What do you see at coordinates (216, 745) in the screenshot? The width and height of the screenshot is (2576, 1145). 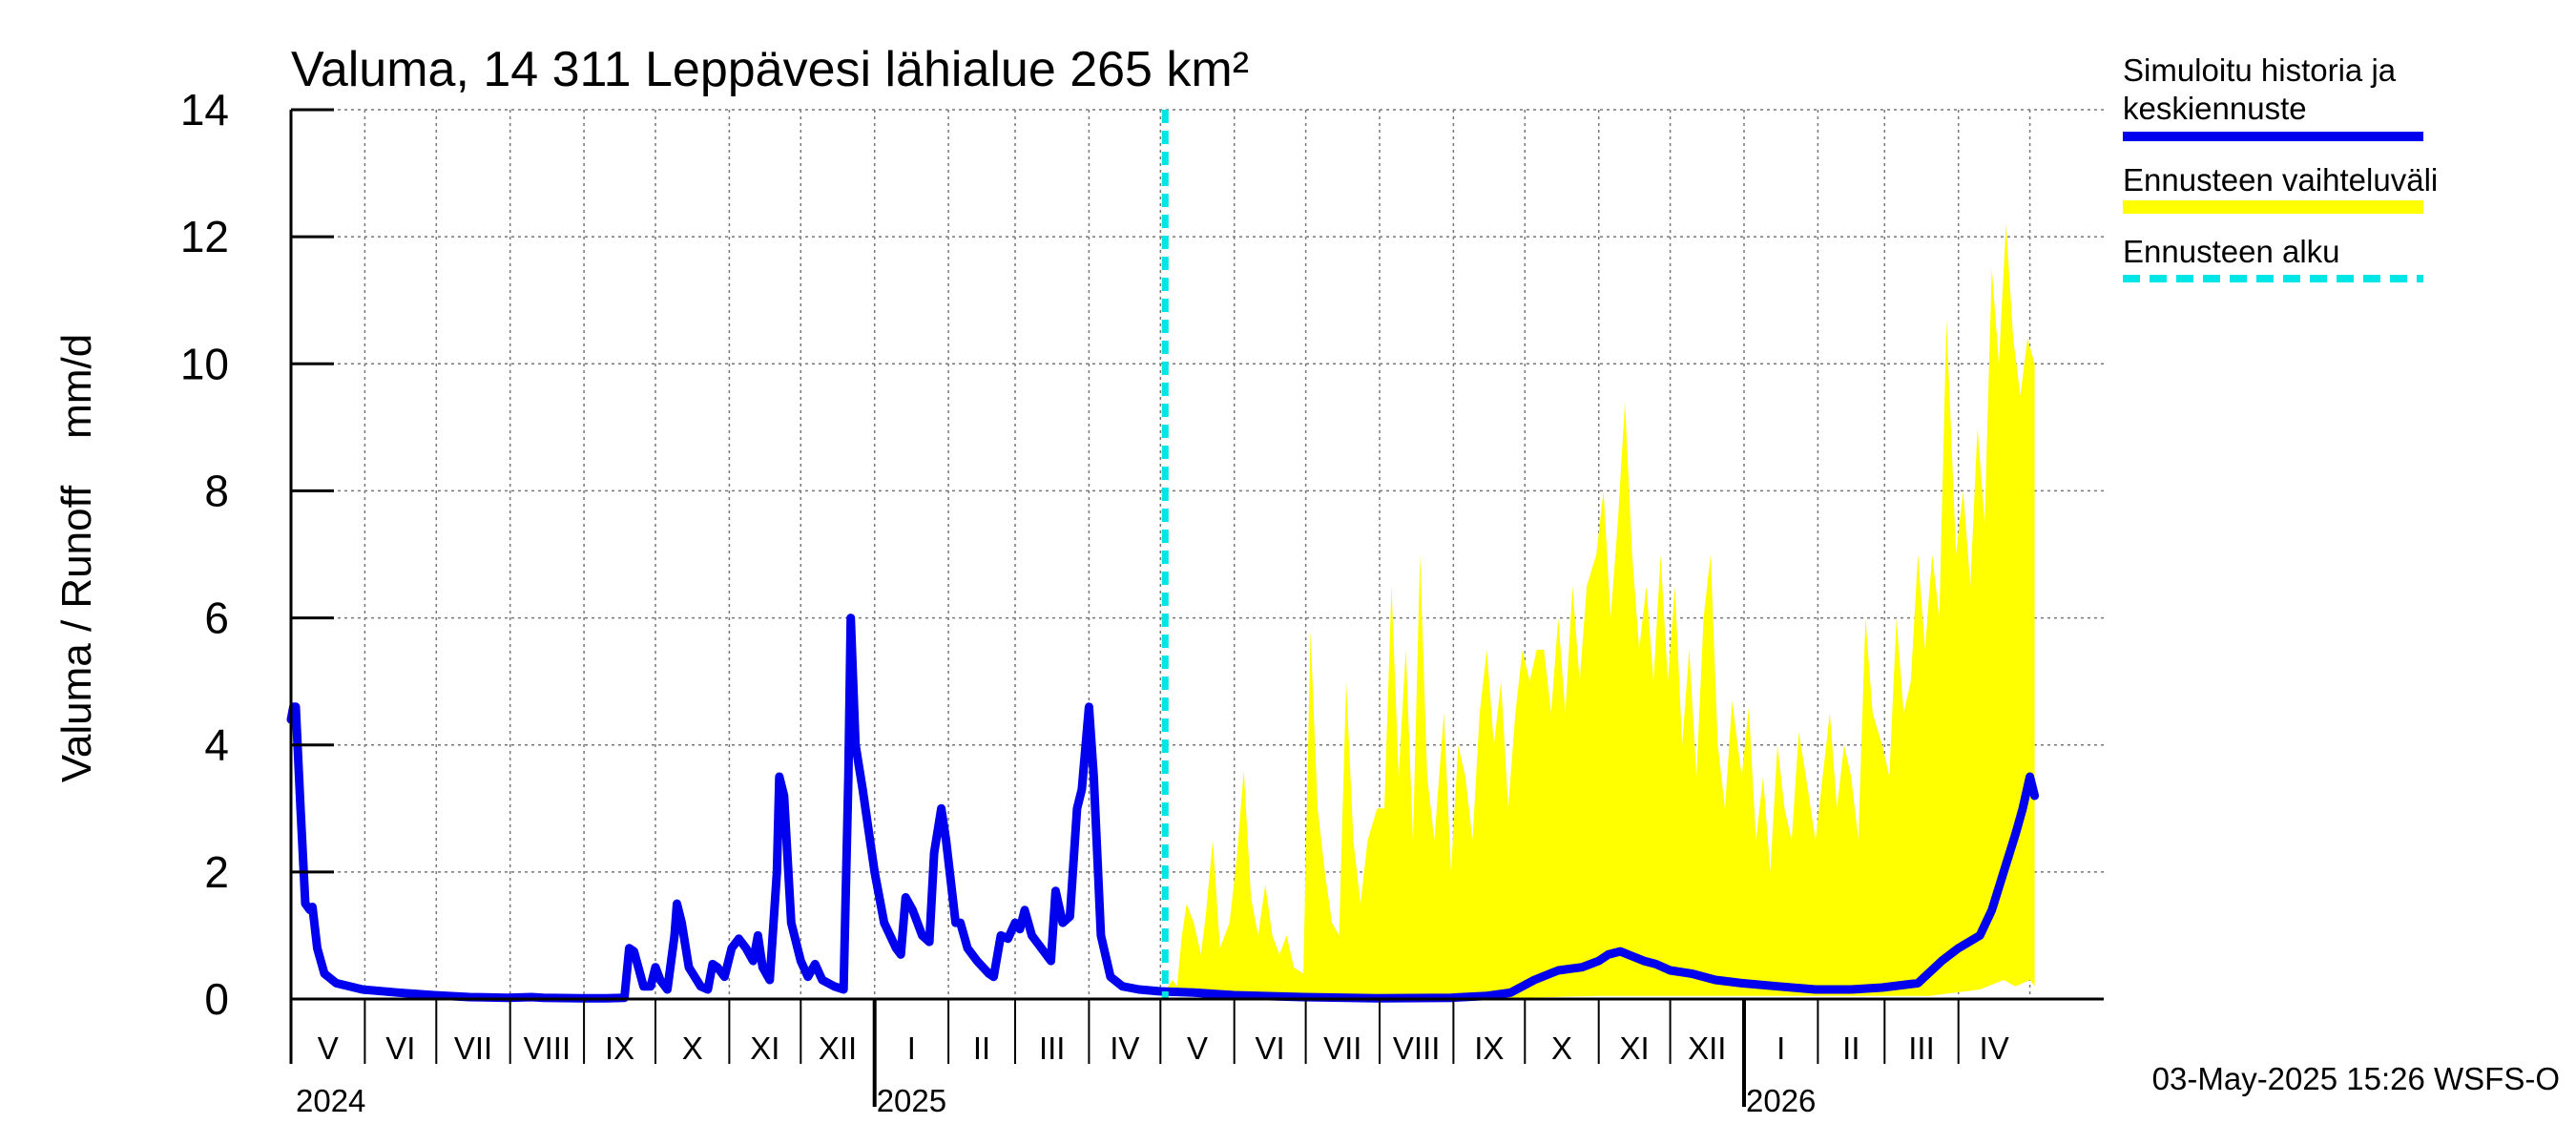 I see `y-tick-label: 4` at bounding box center [216, 745].